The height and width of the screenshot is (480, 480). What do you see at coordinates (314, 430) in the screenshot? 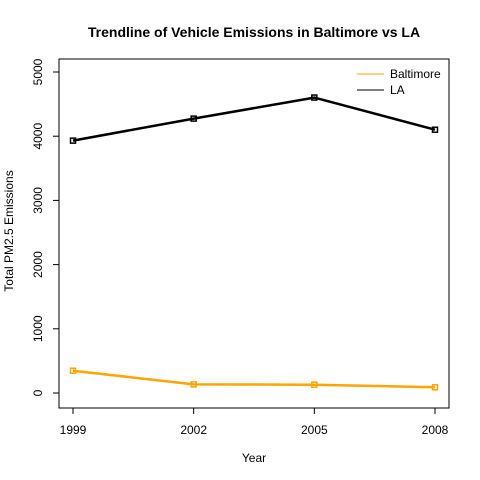
I see `x-tick-label: 2005` at bounding box center [314, 430].